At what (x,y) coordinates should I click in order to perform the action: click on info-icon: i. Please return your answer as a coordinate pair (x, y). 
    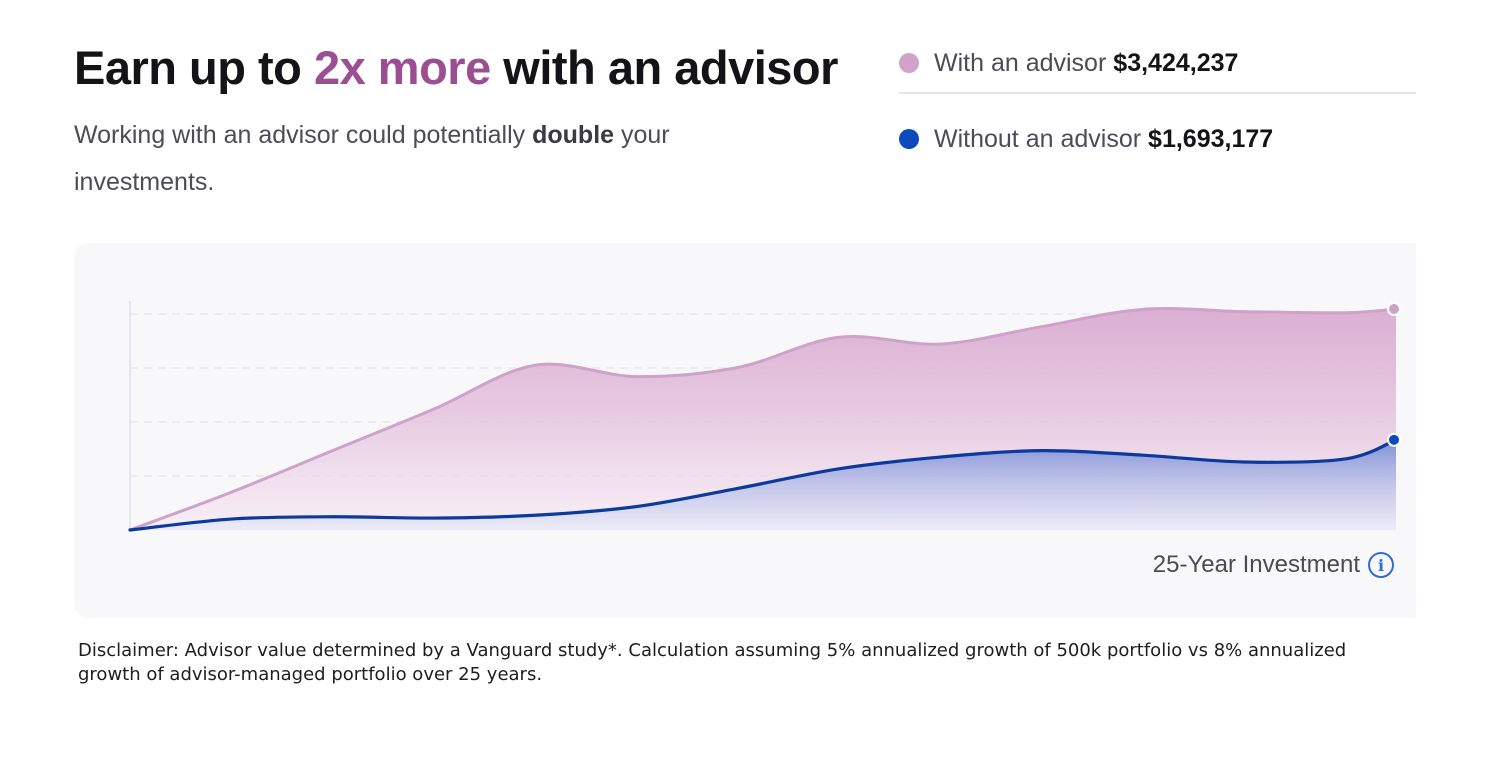
    Looking at the image, I should click on (1381, 565).